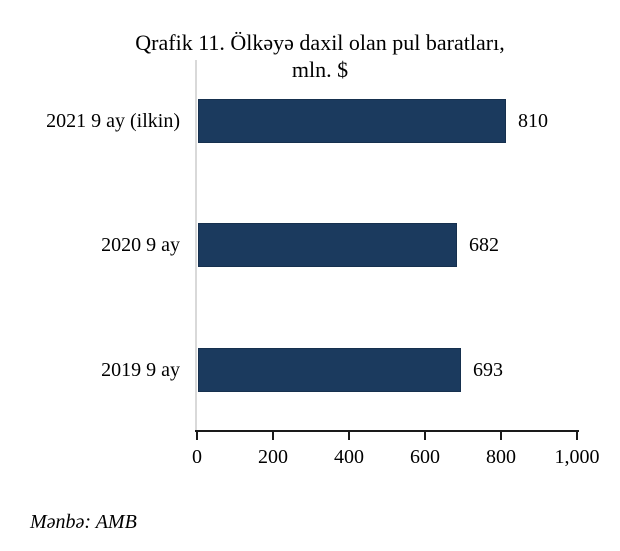 Image resolution: width=620 pixels, height=551 pixels. Describe the element at coordinates (387, 431) in the screenshot. I see `x-axis-line` at that location.